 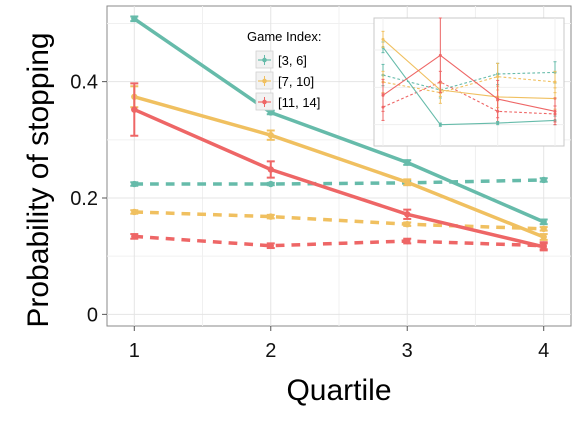 What do you see at coordinates (134, 351) in the screenshot?
I see `x-tick-label-0: 1` at bounding box center [134, 351].